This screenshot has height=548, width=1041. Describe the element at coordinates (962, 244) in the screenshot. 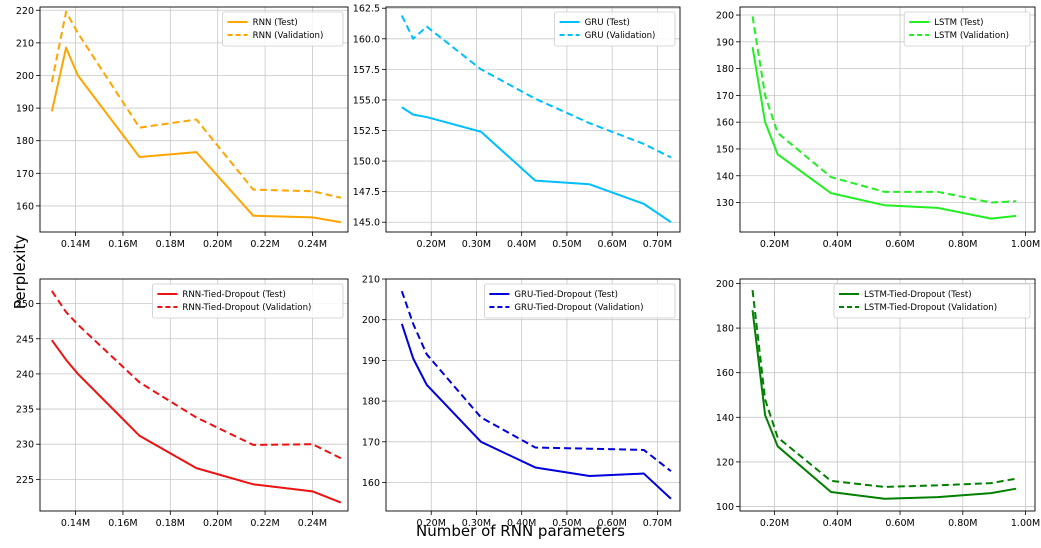

I see `x-tick-label: 0.80M` at that location.